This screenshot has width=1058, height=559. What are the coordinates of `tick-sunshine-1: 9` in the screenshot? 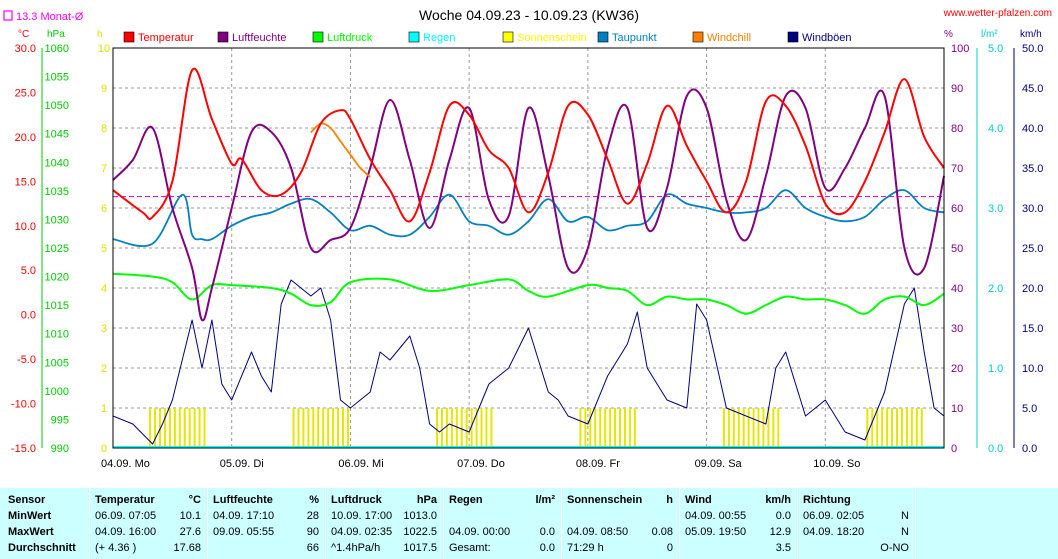 It's located at (104, 89).